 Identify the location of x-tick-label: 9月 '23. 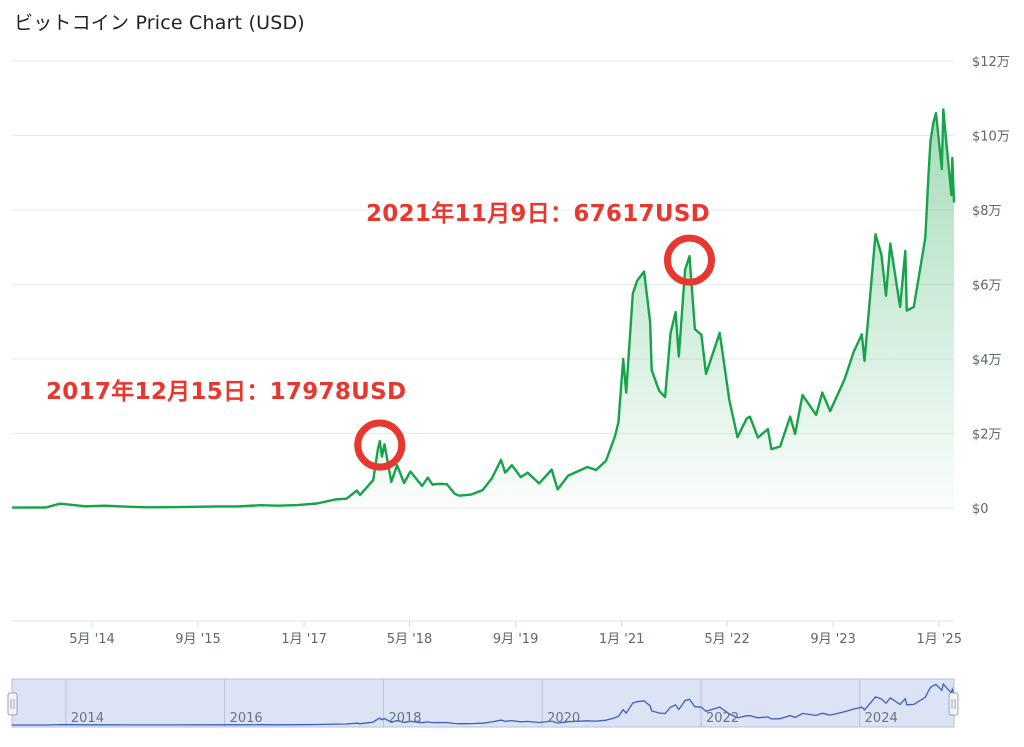
(833, 639).